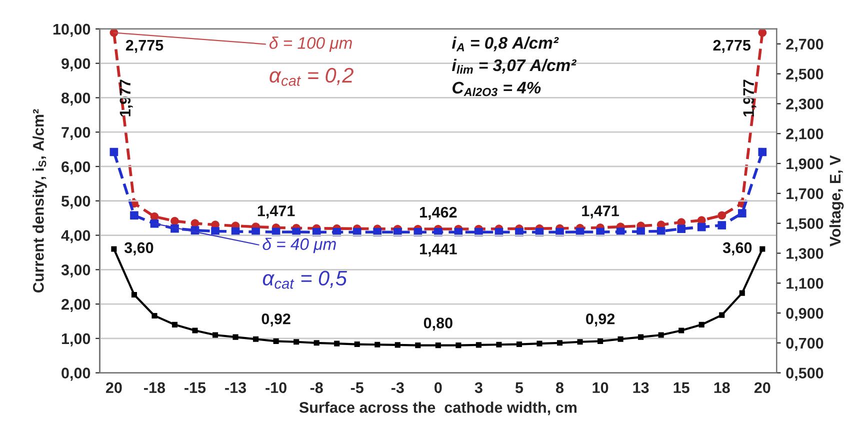 Image resolution: width=860 pixels, height=432 pixels. I want to click on y-tick-label: 0,00, so click(76, 374).